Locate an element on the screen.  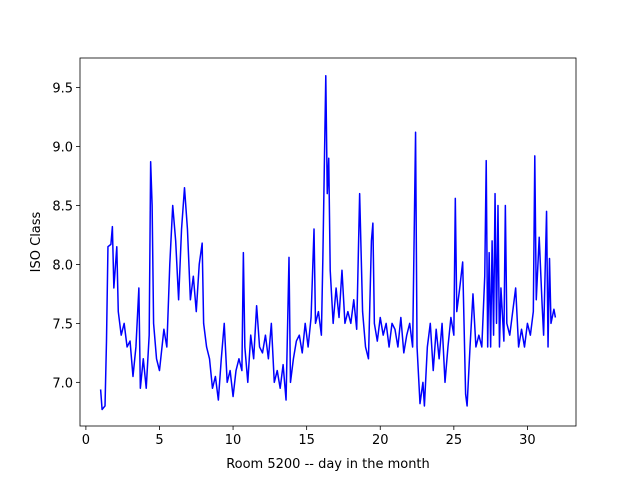
x-tick-label: 0 is located at coordinates (86, 440).